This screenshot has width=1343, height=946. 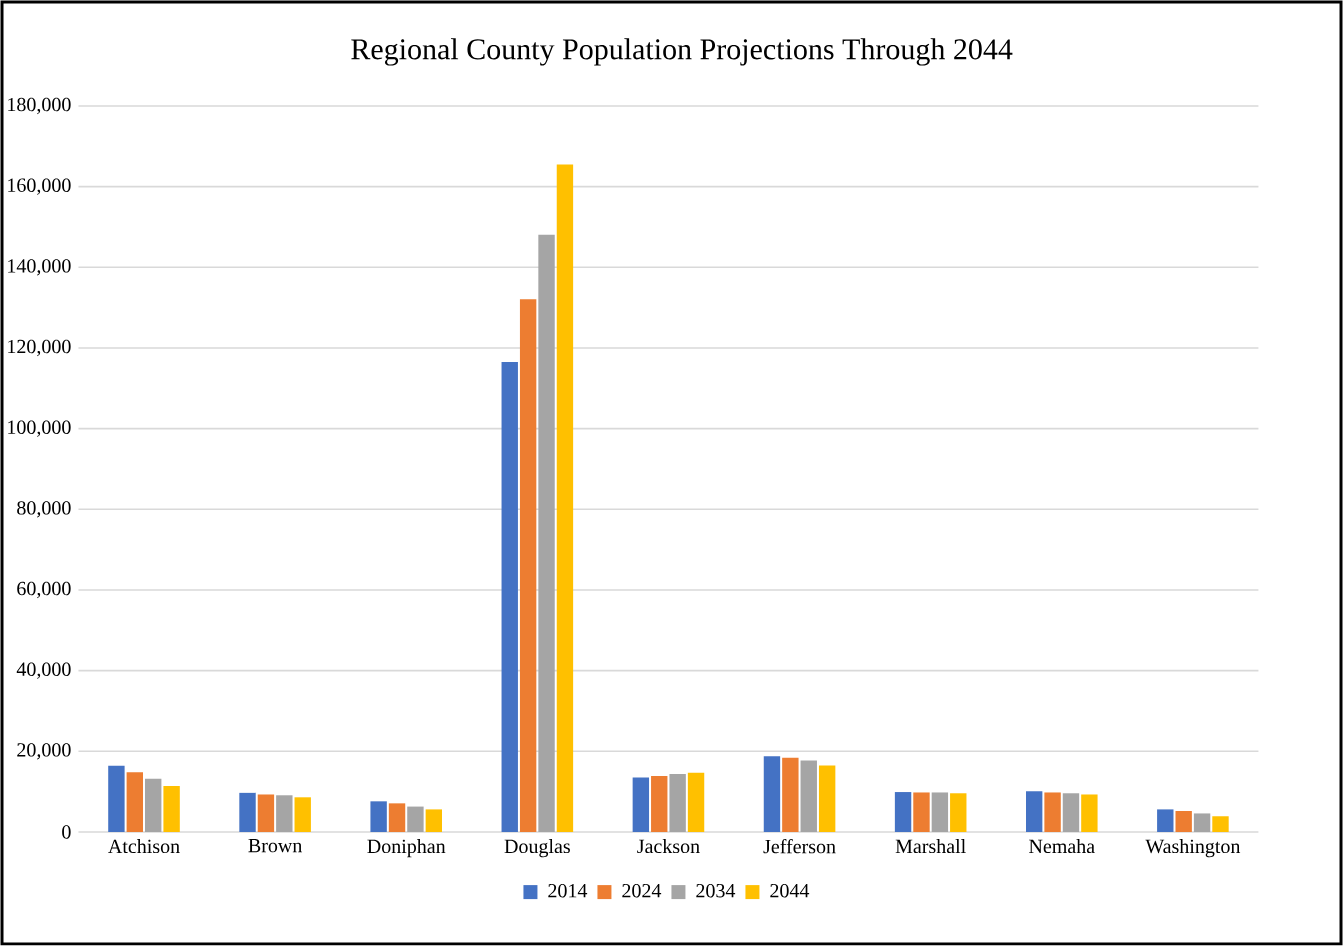 I want to click on x-tick-label: Doniphan, so click(x=406, y=848).